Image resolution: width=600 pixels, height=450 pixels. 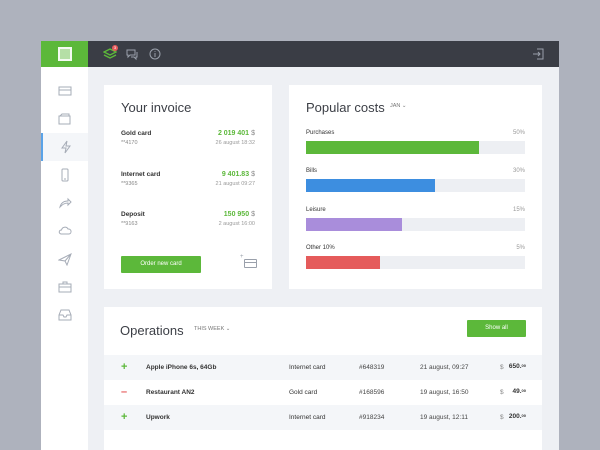 What do you see at coordinates (239, 214) in the screenshot?
I see `invoice-amount: 150 950 $` at bounding box center [239, 214].